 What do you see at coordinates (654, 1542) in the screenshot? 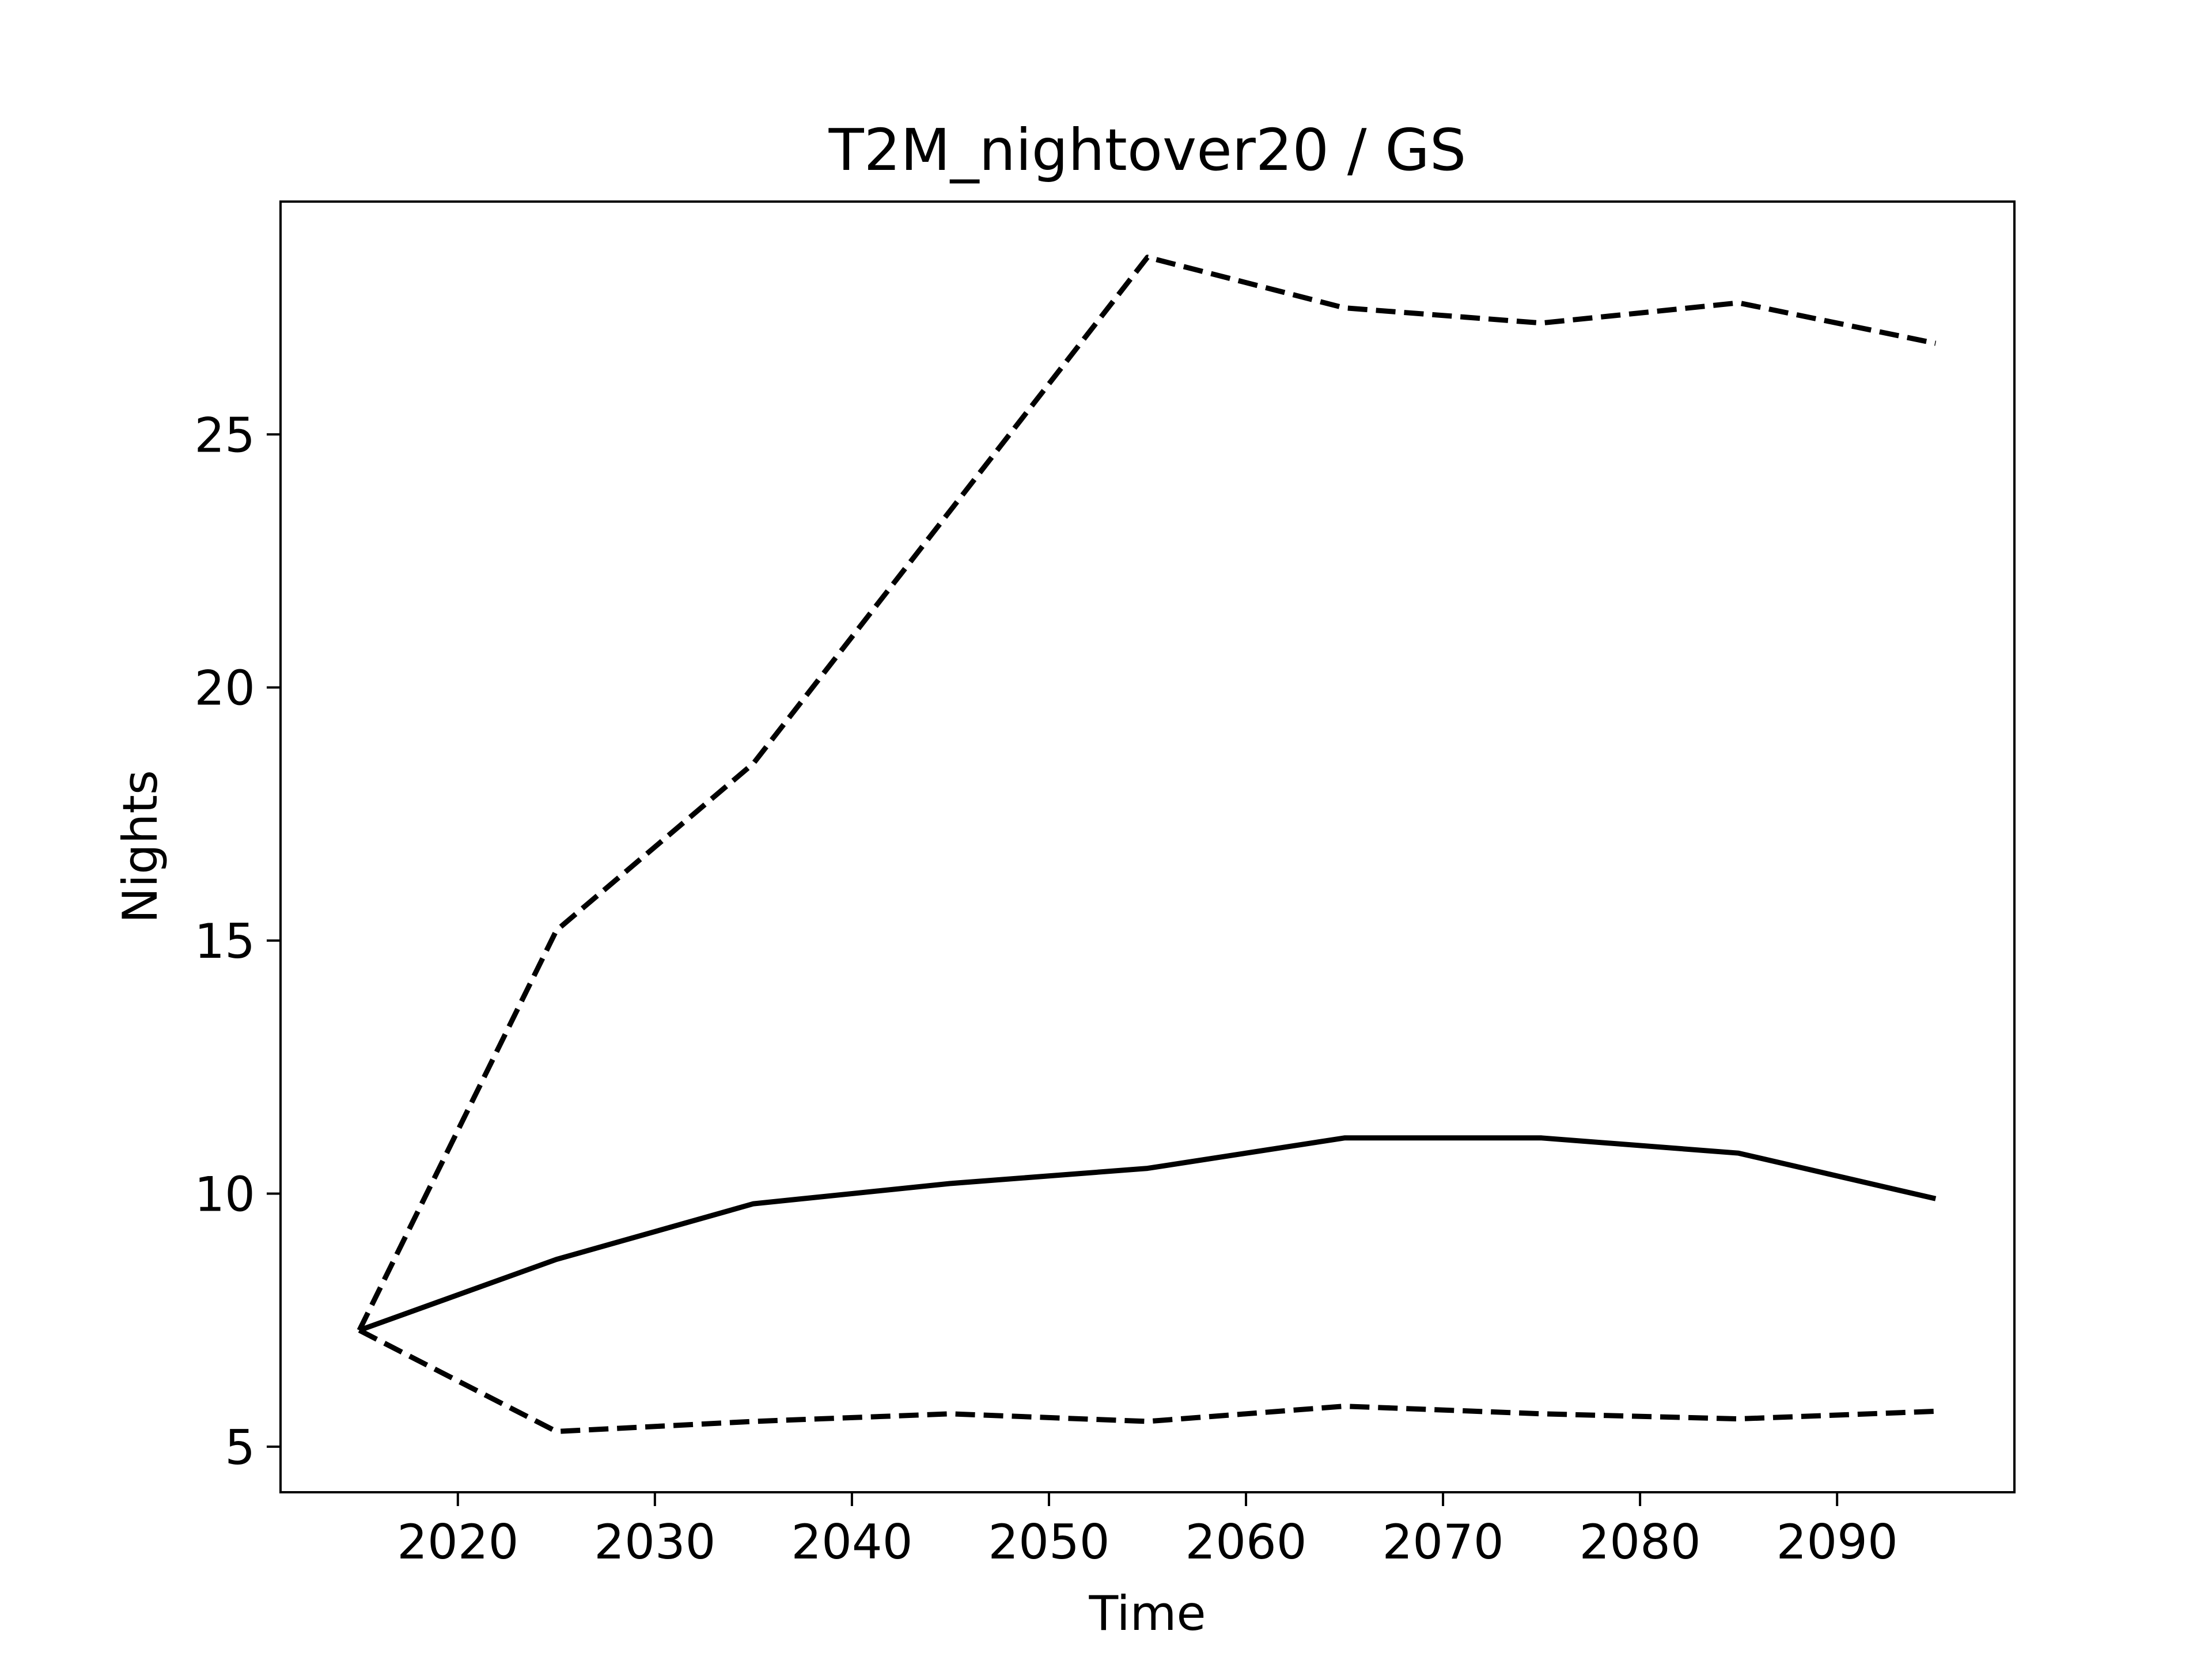
I see `x-tick-label: 2030` at bounding box center [654, 1542].